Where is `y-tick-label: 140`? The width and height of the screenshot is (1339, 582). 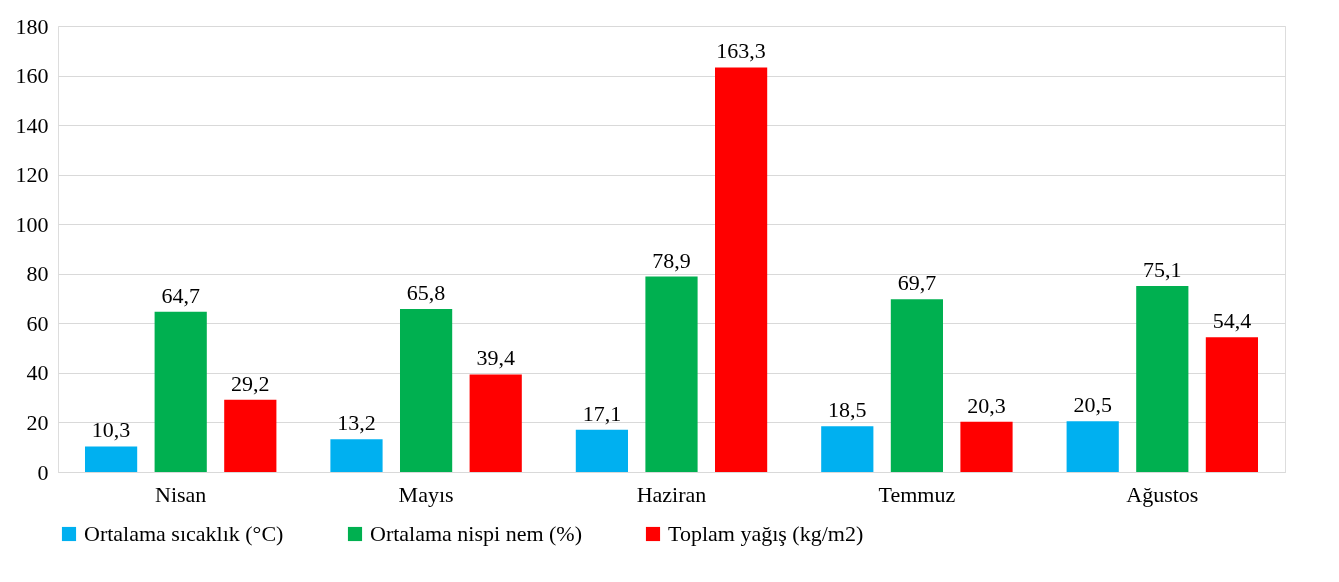 y-tick-label: 140 is located at coordinates (32, 125).